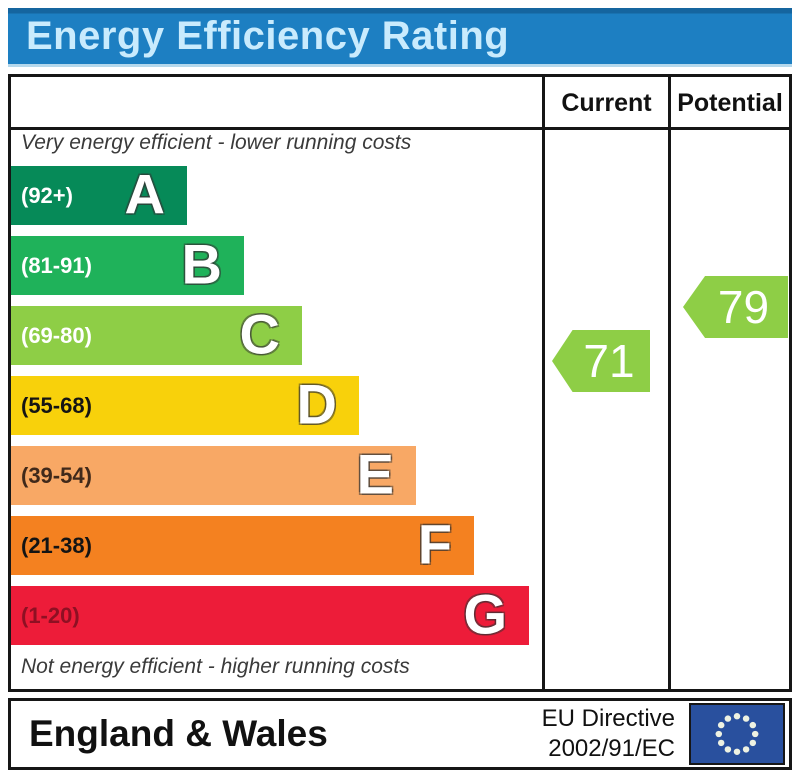 This screenshot has width=800, height=776. Describe the element at coordinates (56, 475) in the screenshot. I see `band-e-range: (39-54)` at that location.